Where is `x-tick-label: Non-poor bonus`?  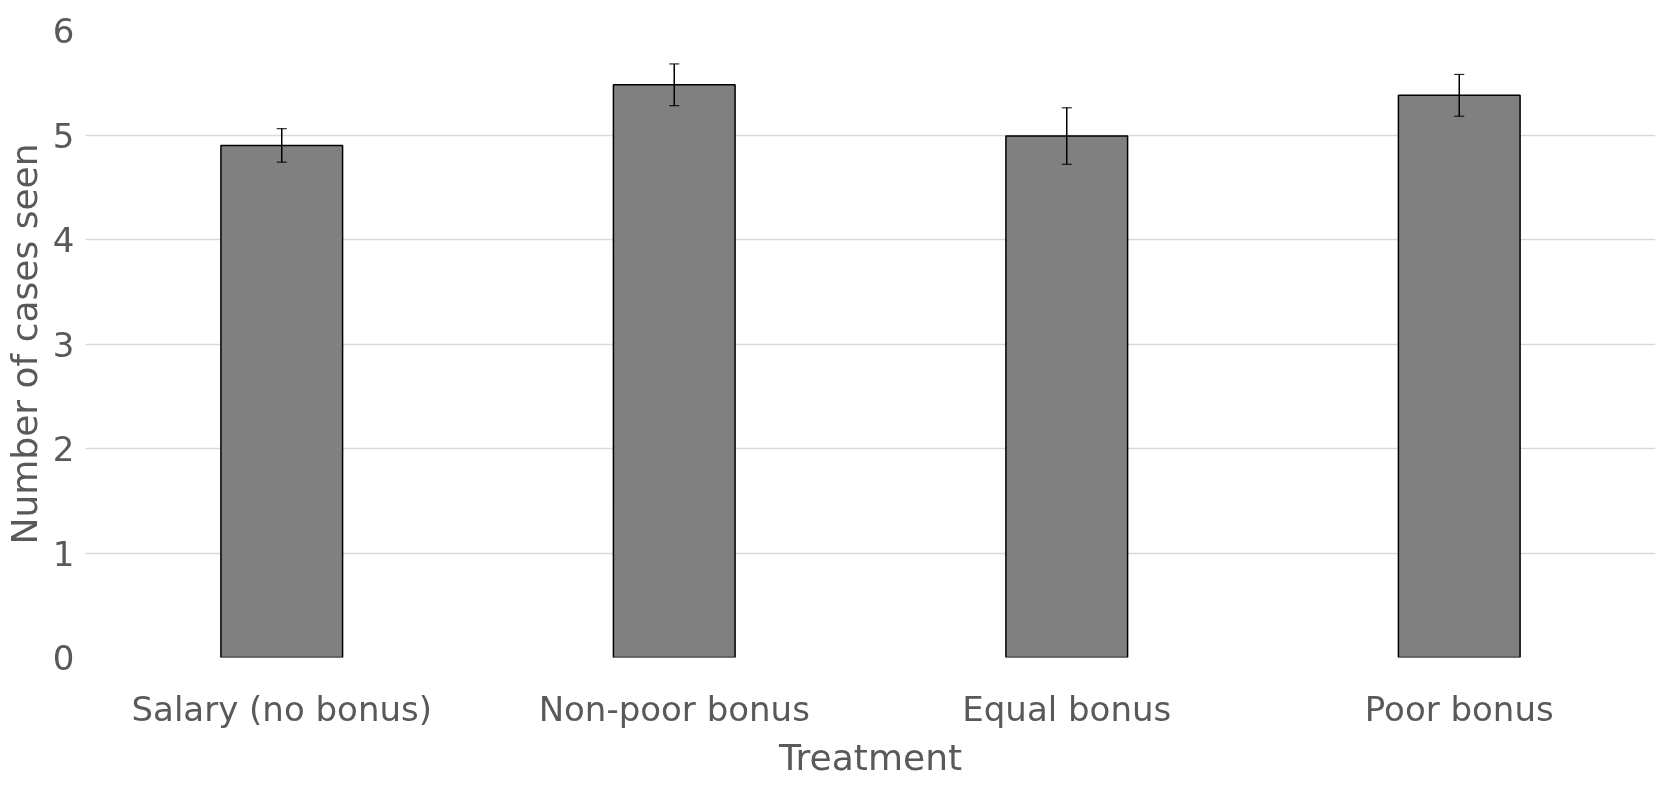
x-tick-label: Non-poor bonus is located at coordinates (674, 708).